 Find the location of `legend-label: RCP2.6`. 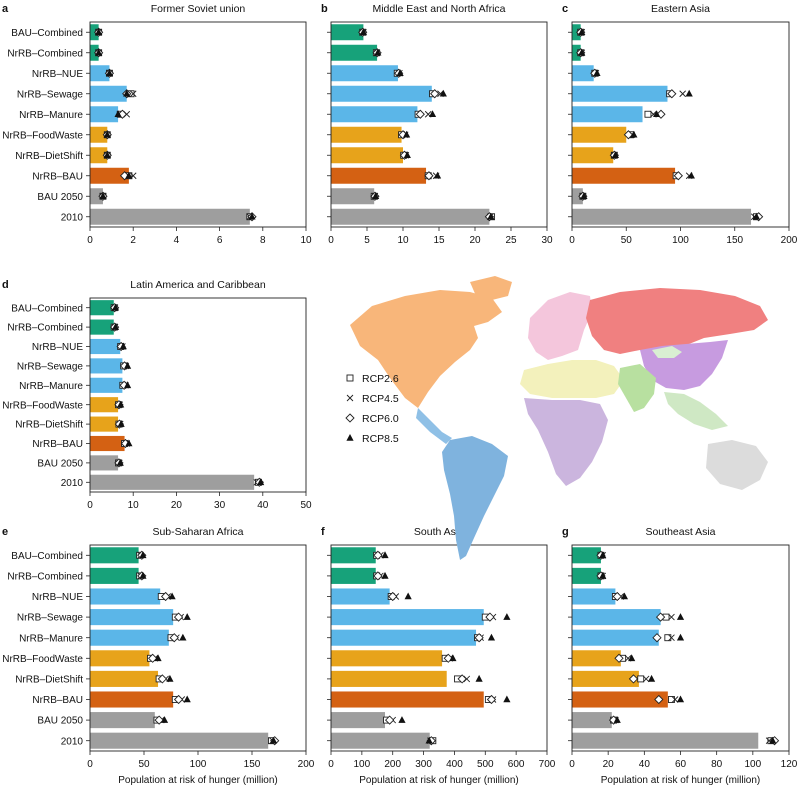

legend-label: RCP2.6 is located at coordinates (380, 379).